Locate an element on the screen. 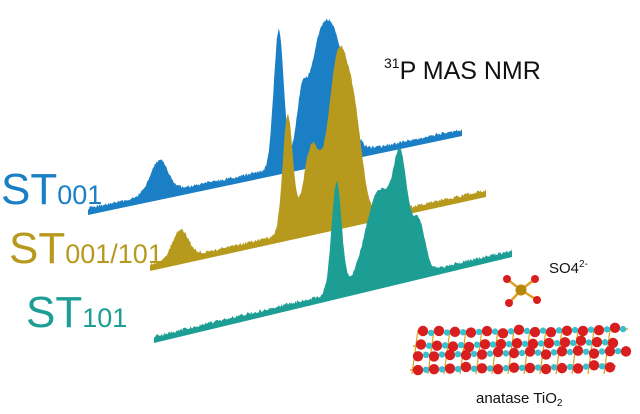 This screenshot has width=640, height=414. sulfur-atom is located at coordinates (521, 290).